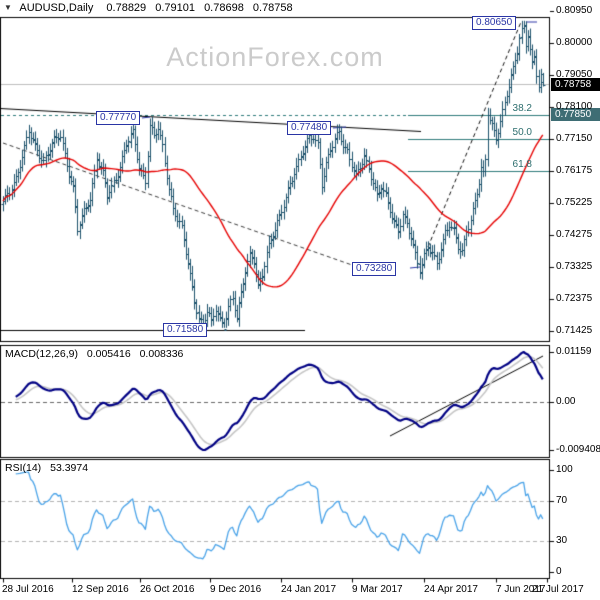 The image size is (600, 600). What do you see at coordinates (566, 401) in the screenshot?
I see `macd-axis-label: 0.00` at bounding box center [566, 401].